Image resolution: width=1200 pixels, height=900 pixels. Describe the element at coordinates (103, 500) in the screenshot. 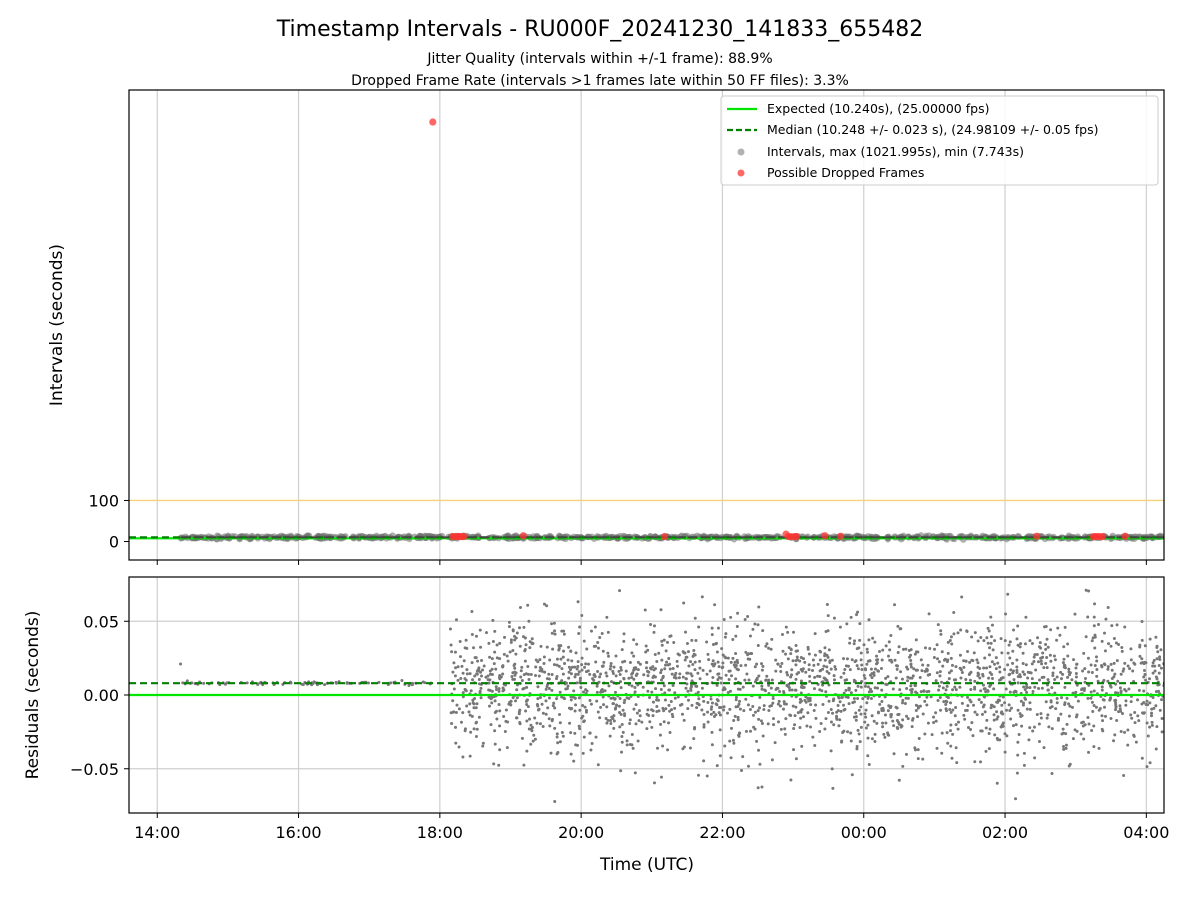

I see `intervals-y-tick-label: 100` at that location.